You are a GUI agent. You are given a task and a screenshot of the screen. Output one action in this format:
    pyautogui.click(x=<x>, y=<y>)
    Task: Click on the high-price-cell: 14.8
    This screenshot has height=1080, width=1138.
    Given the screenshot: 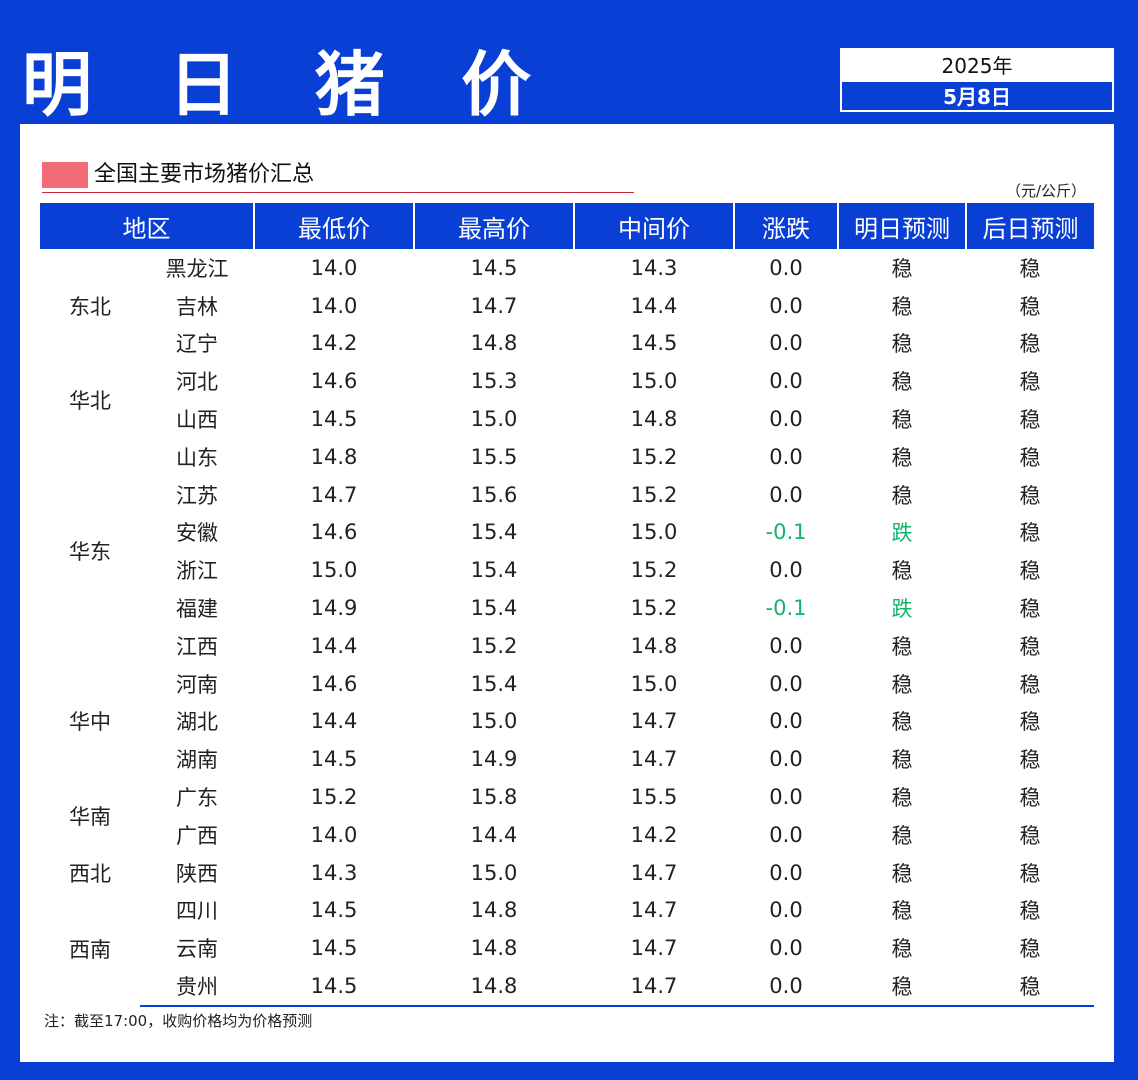 What is the action you would take?
    pyautogui.click(x=494, y=910)
    